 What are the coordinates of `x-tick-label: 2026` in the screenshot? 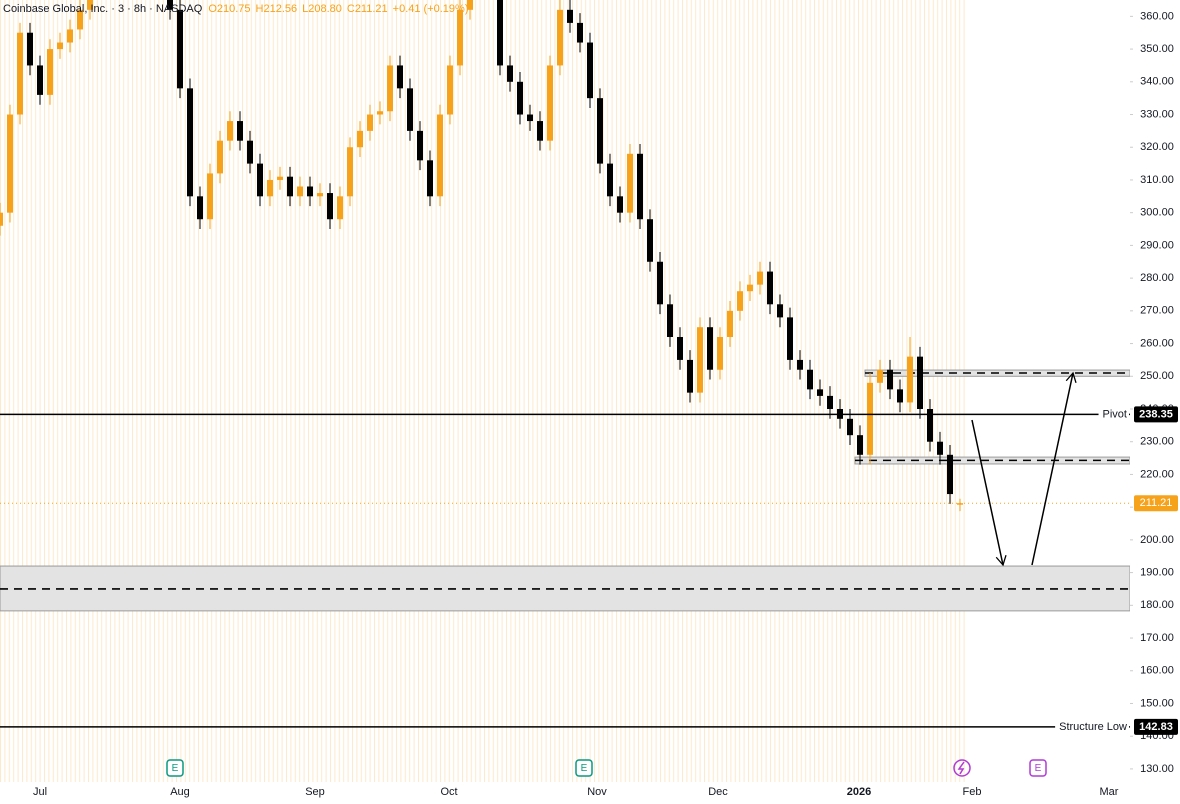 It's located at (859, 792).